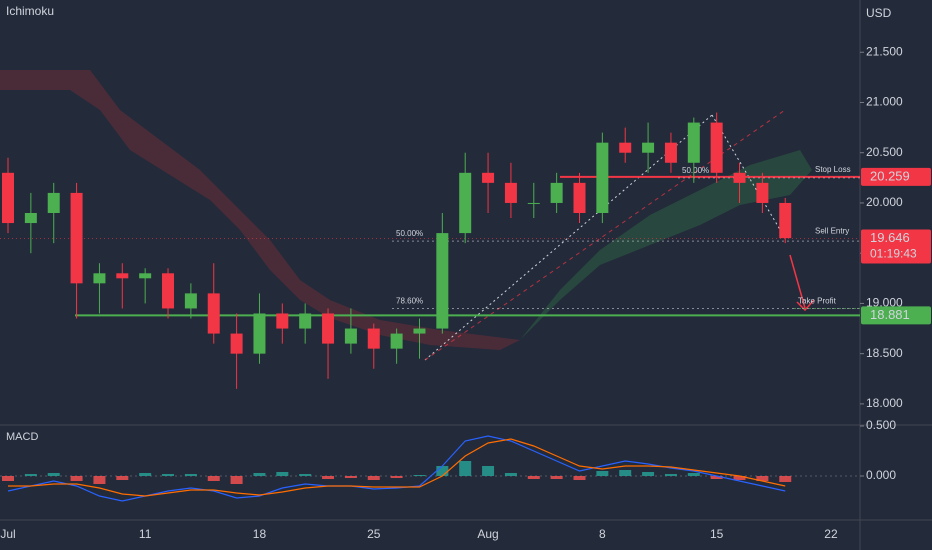 The width and height of the screenshot is (932, 550). I want to click on y-tick-label: 20.000, so click(884, 202).